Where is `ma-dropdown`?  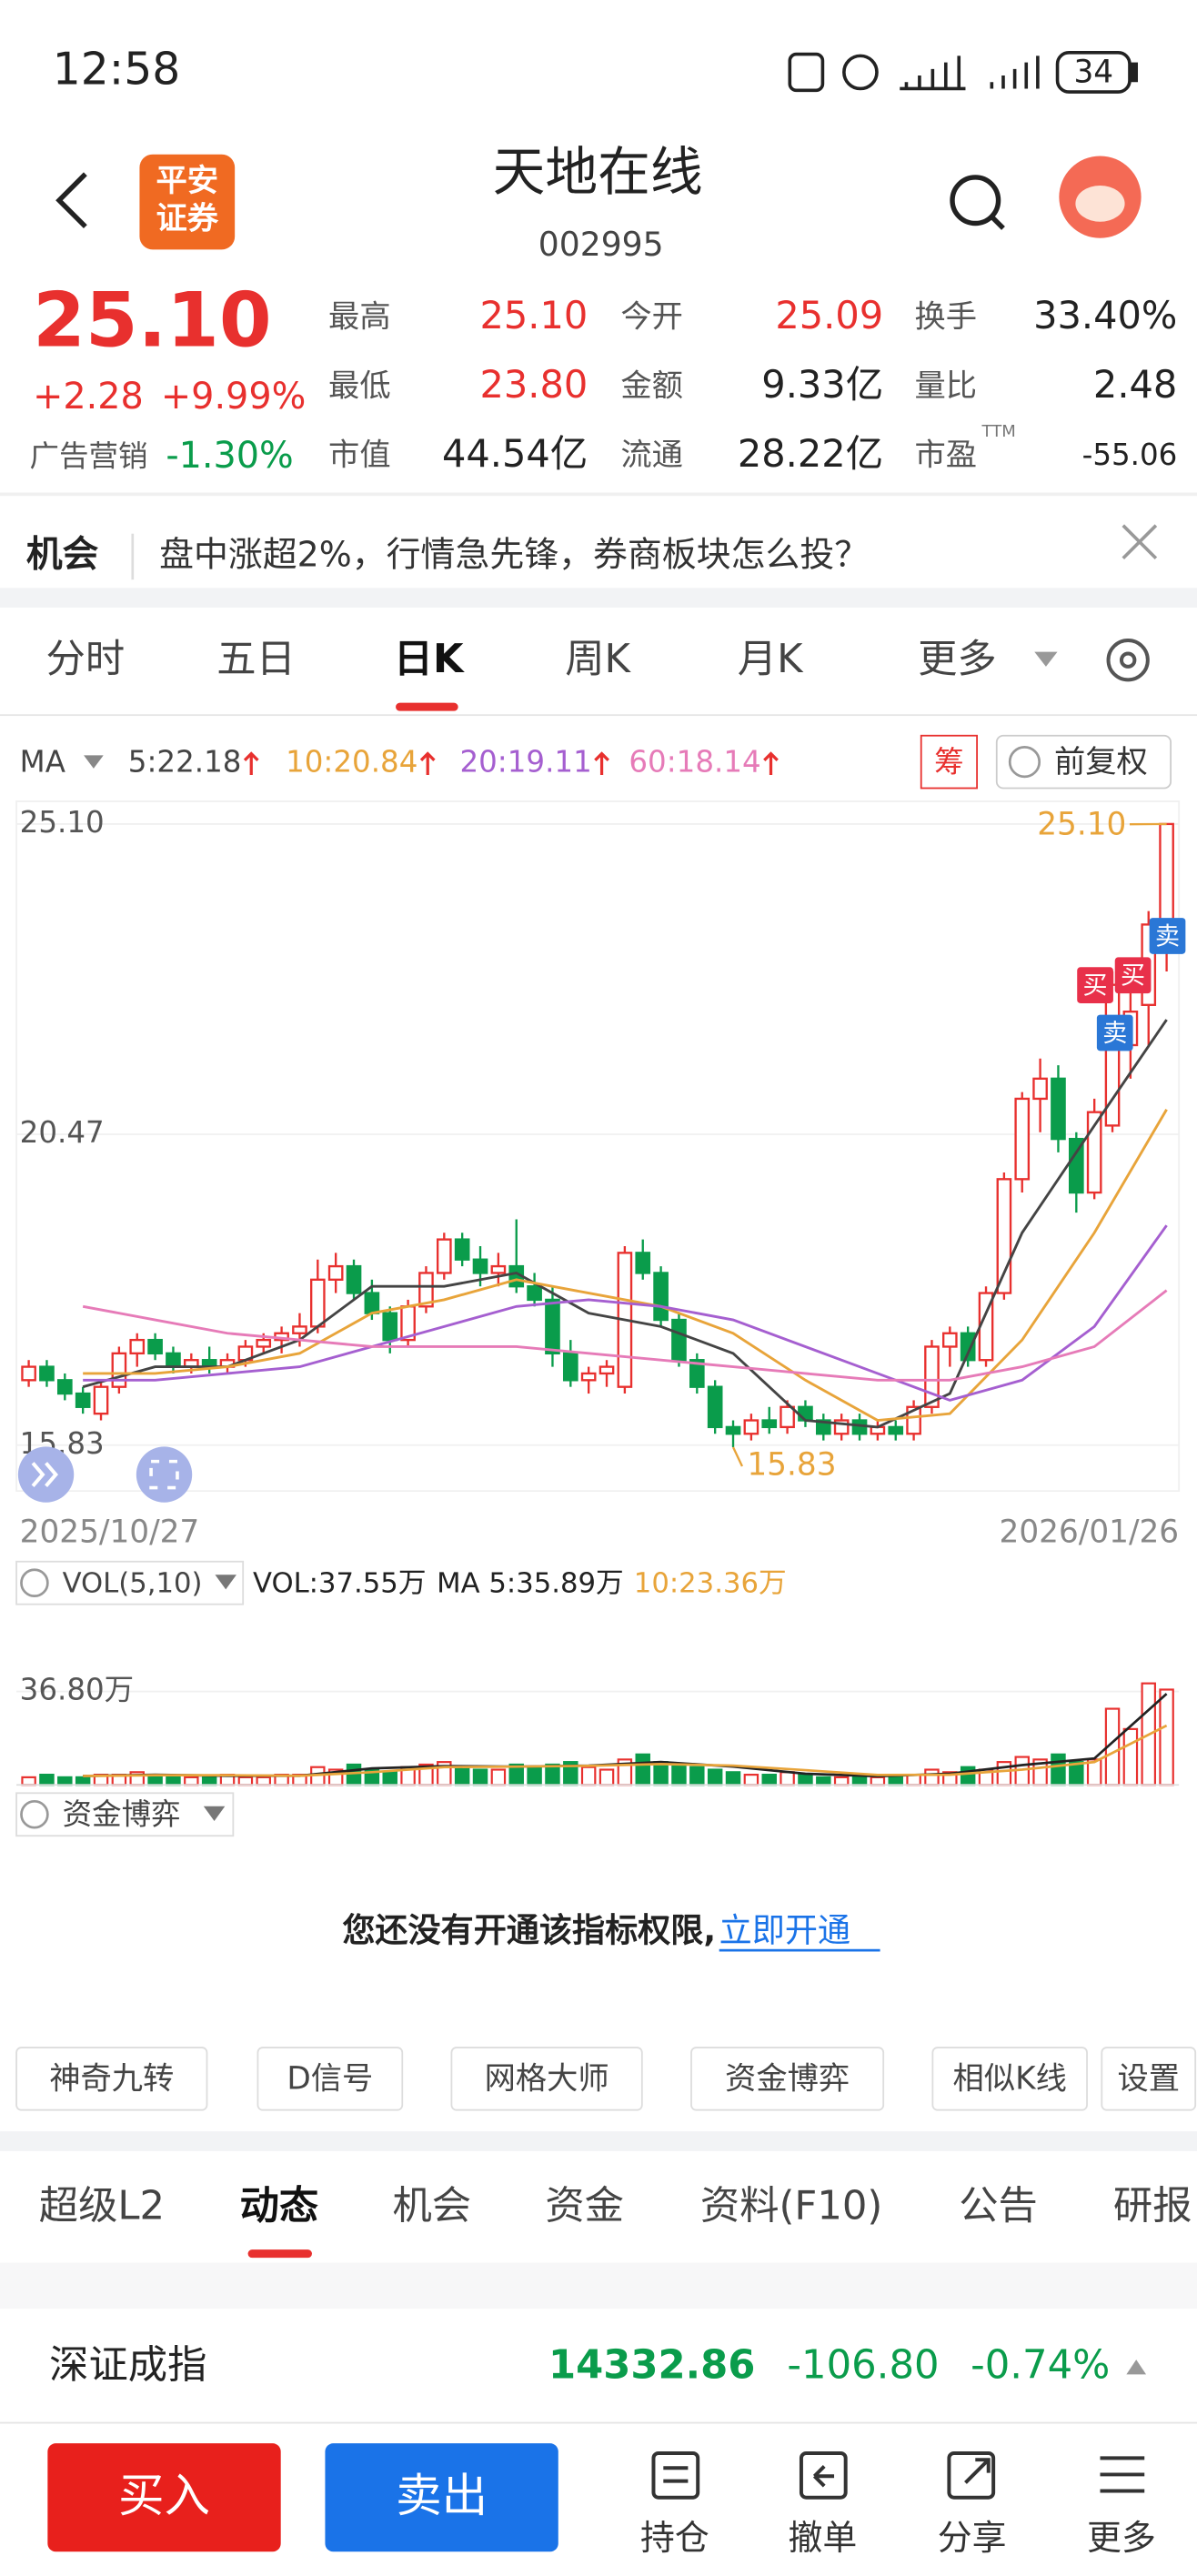 ma-dropdown is located at coordinates (94, 762).